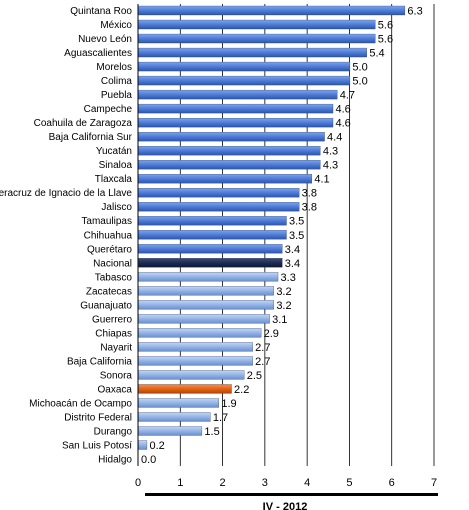  Describe the element at coordinates (178, 403) in the screenshot. I see `bar-michoacan-de-ocampo` at that location.